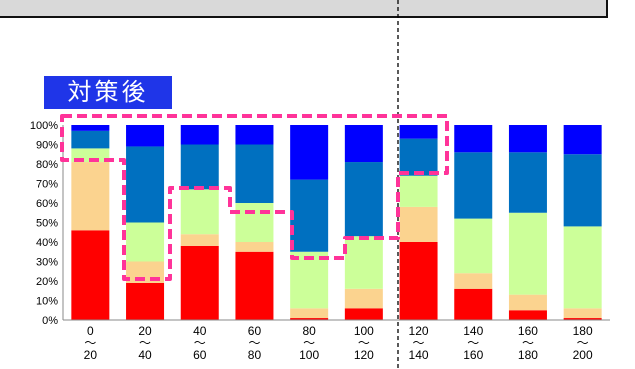  I want to click on y-tick-label: 20%, so click(47, 282).